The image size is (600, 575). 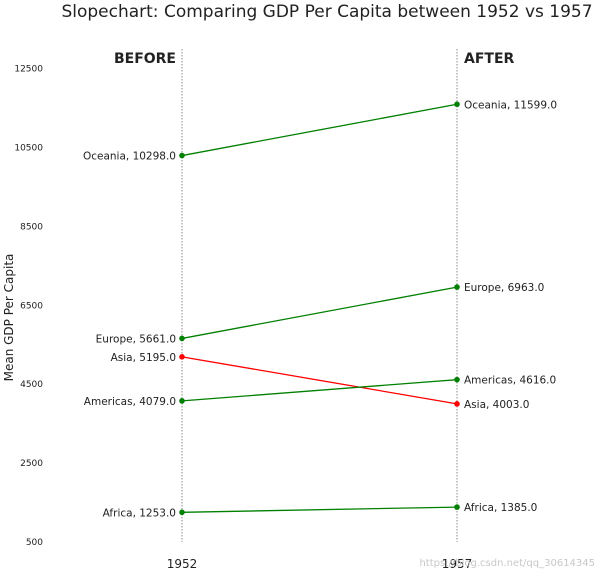 I want to click on point-asia-1952, so click(x=182, y=357).